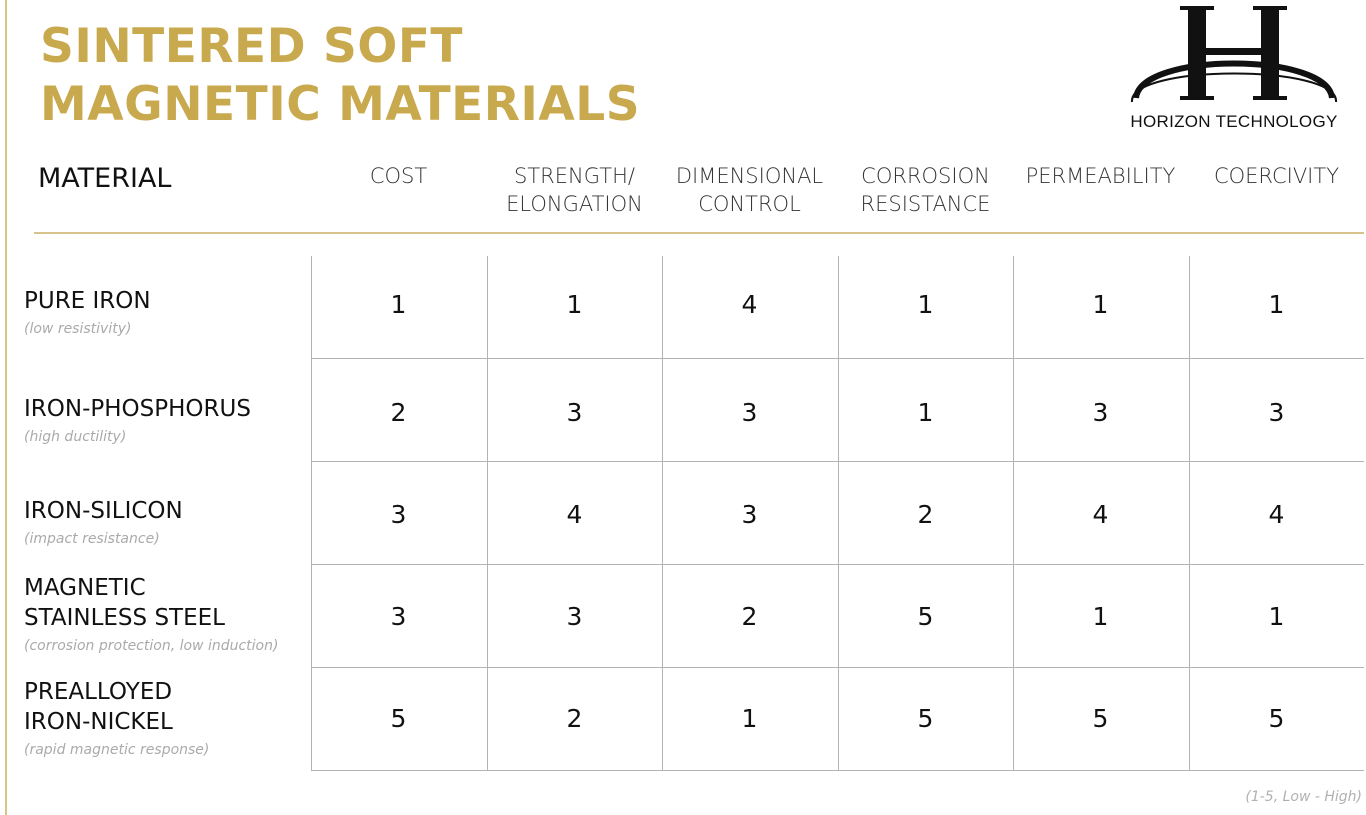 This screenshot has width=1366, height=815. What do you see at coordinates (1234, 121) in the screenshot?
I see `brand-name: HORIZON TECHNOLOGY` at bounding box center [1234, 121].